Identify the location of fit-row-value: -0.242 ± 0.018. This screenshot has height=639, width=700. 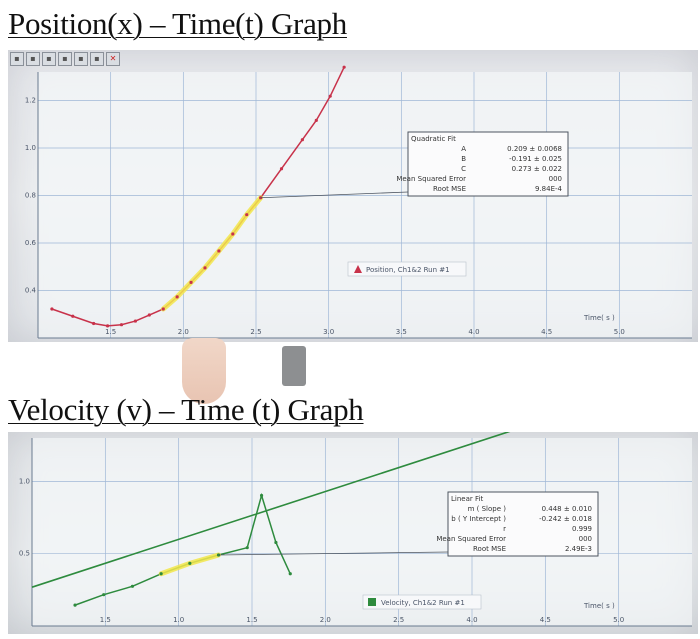
(565, 519).